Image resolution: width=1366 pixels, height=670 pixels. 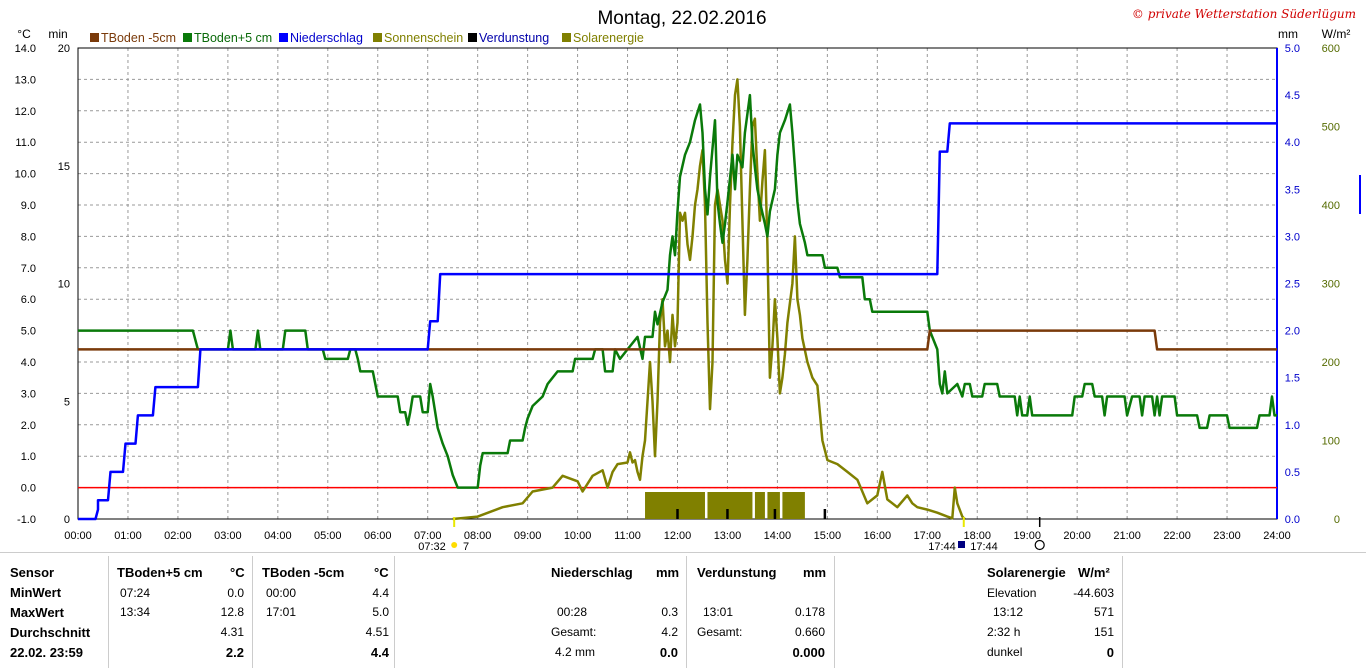 What do you see at coordinates (1244, 14) in the screenshot?
I see `copyright-text: © private Wetterstation Süderlügum` at bounding box center [1244, 14].